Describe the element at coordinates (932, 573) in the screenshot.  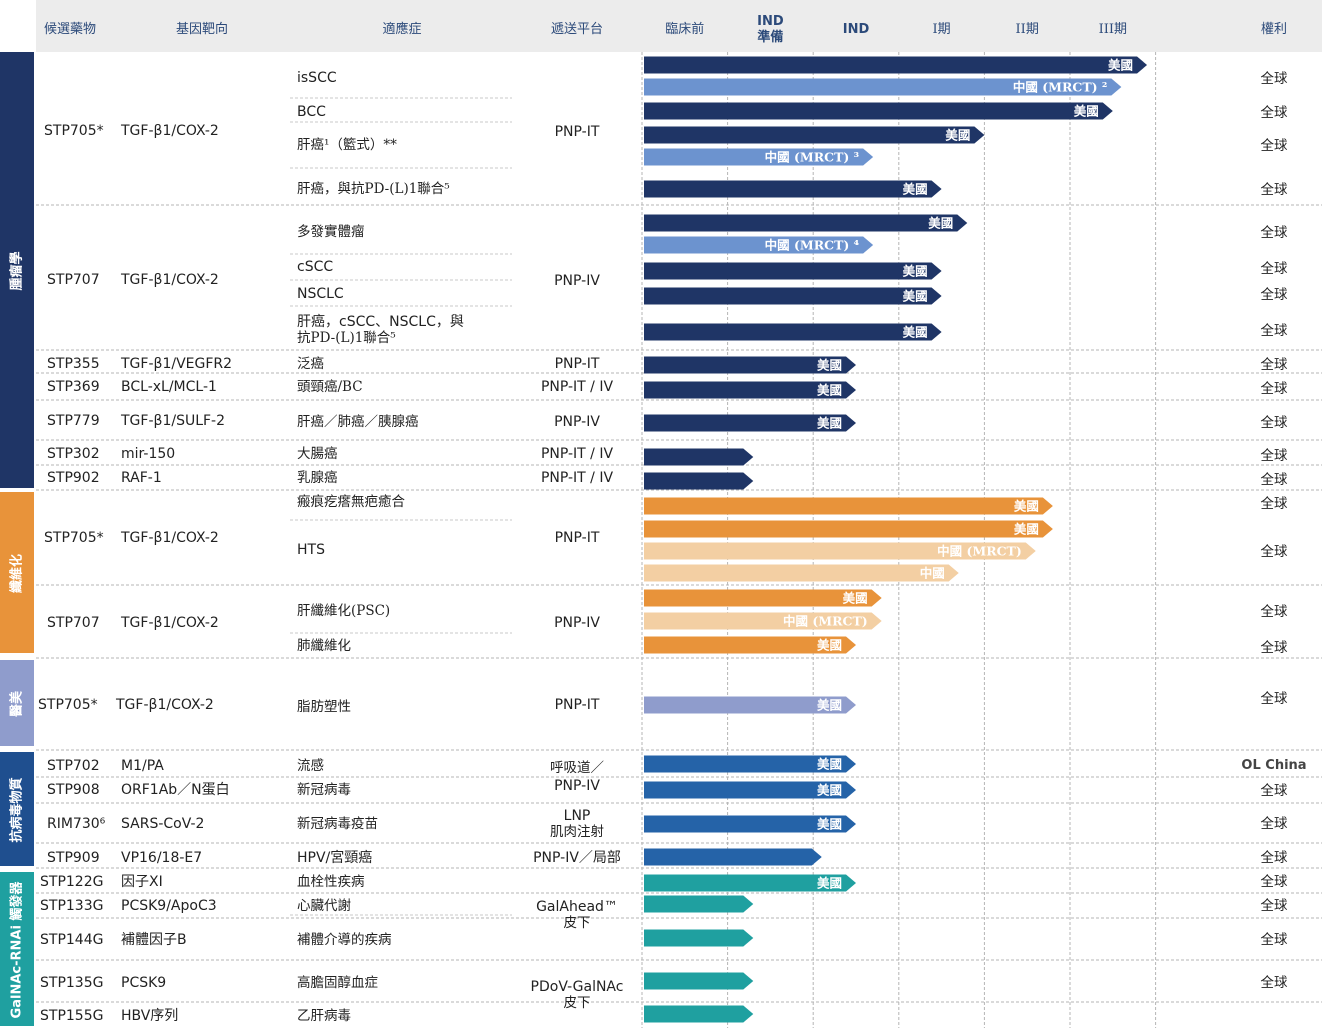
I see `bar-label: 中國` at that location.